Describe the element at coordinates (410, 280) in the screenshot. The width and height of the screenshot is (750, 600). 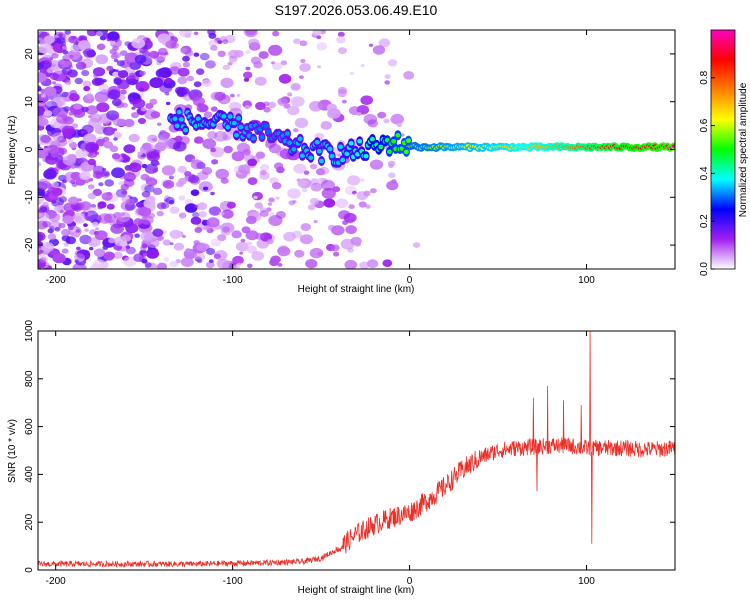
I see `x-tick-label: 0` at that location.